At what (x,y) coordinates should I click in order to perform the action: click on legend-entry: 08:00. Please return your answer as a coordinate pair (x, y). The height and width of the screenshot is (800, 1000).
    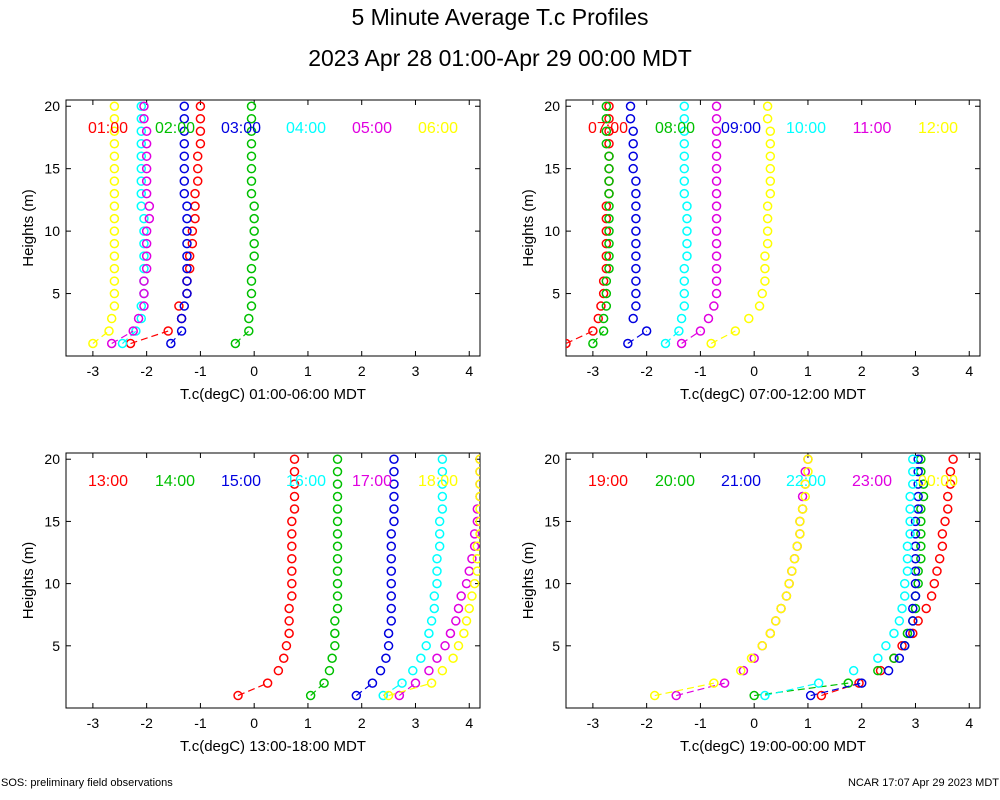
    Looking at the image, I should click on (675, 128).